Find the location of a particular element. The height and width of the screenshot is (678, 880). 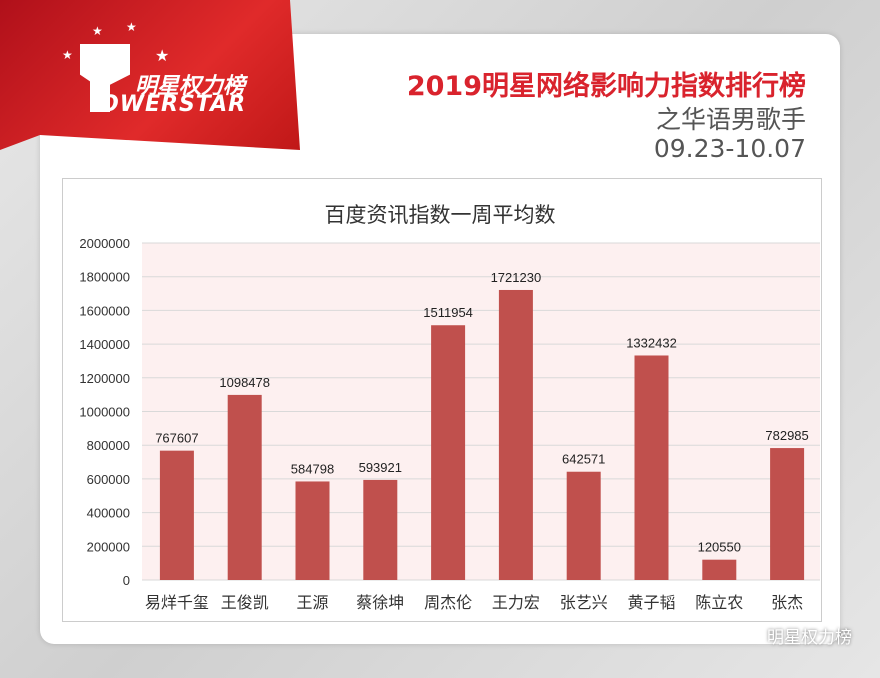

x-tick-label: 蔡徐坤 is located at coordinates (380, 603).